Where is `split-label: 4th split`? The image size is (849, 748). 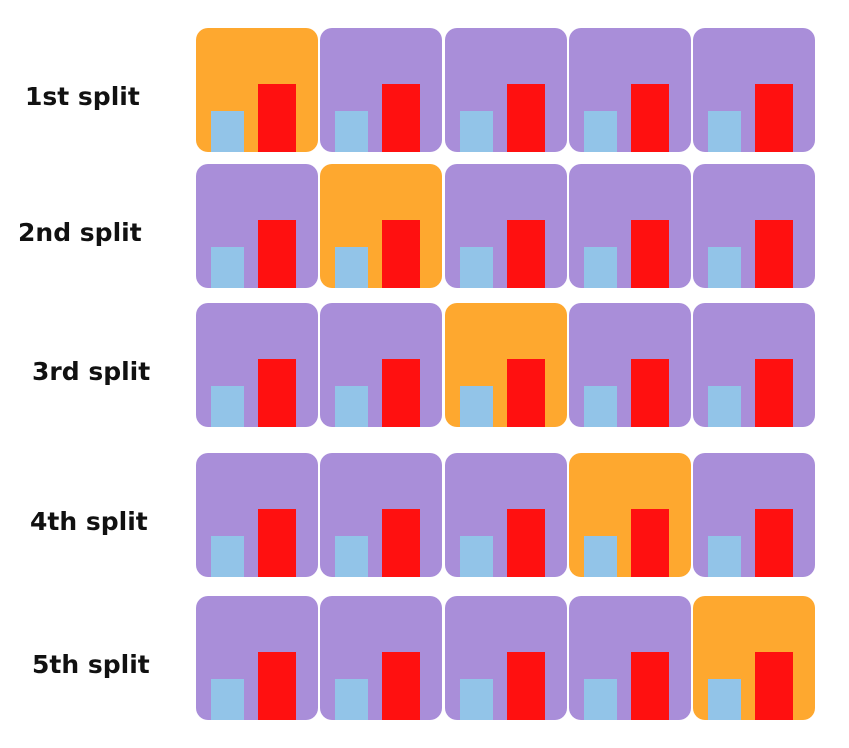
split-label: 4th split is located at coordinates (89, 521).